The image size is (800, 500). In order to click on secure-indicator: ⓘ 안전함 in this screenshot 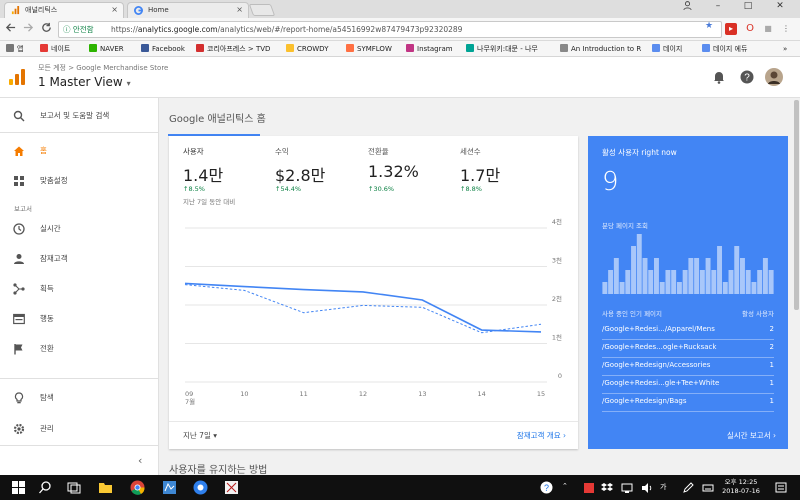, I will do `click(78, 29)`.